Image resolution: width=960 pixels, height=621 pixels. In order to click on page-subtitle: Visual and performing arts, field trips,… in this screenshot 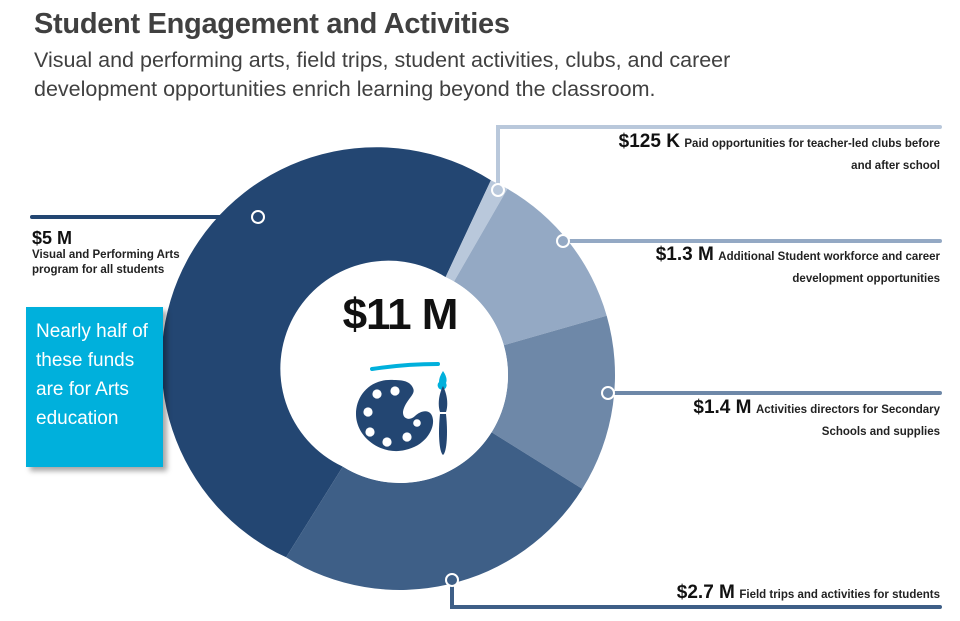, I will do `click(382, 74)`.